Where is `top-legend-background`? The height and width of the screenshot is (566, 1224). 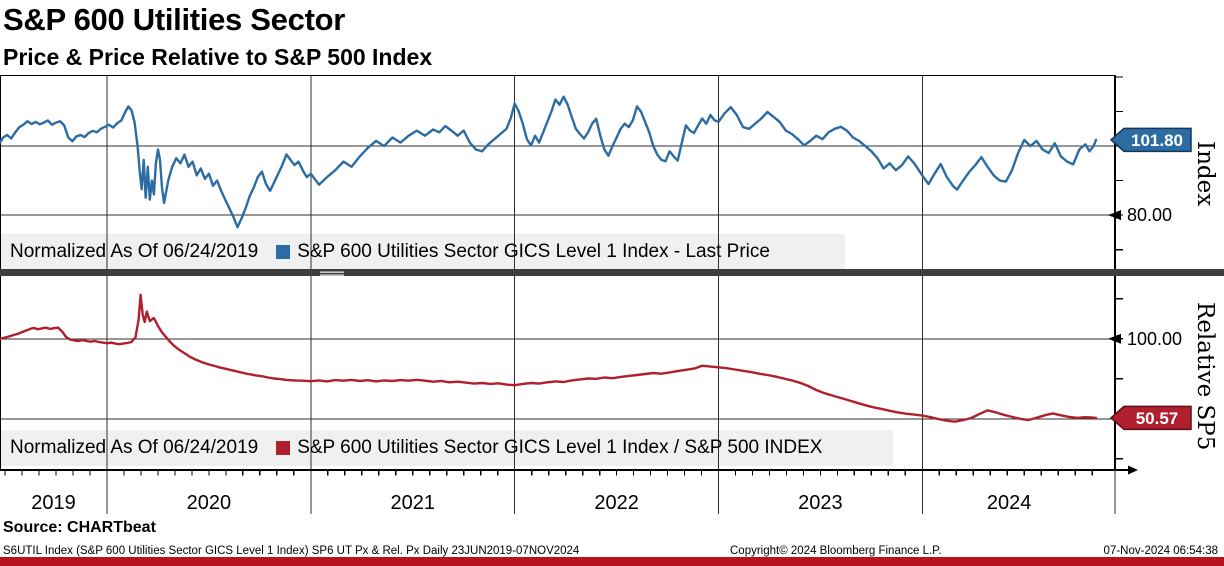 top-legend-background is located at coordinates (422, 251).